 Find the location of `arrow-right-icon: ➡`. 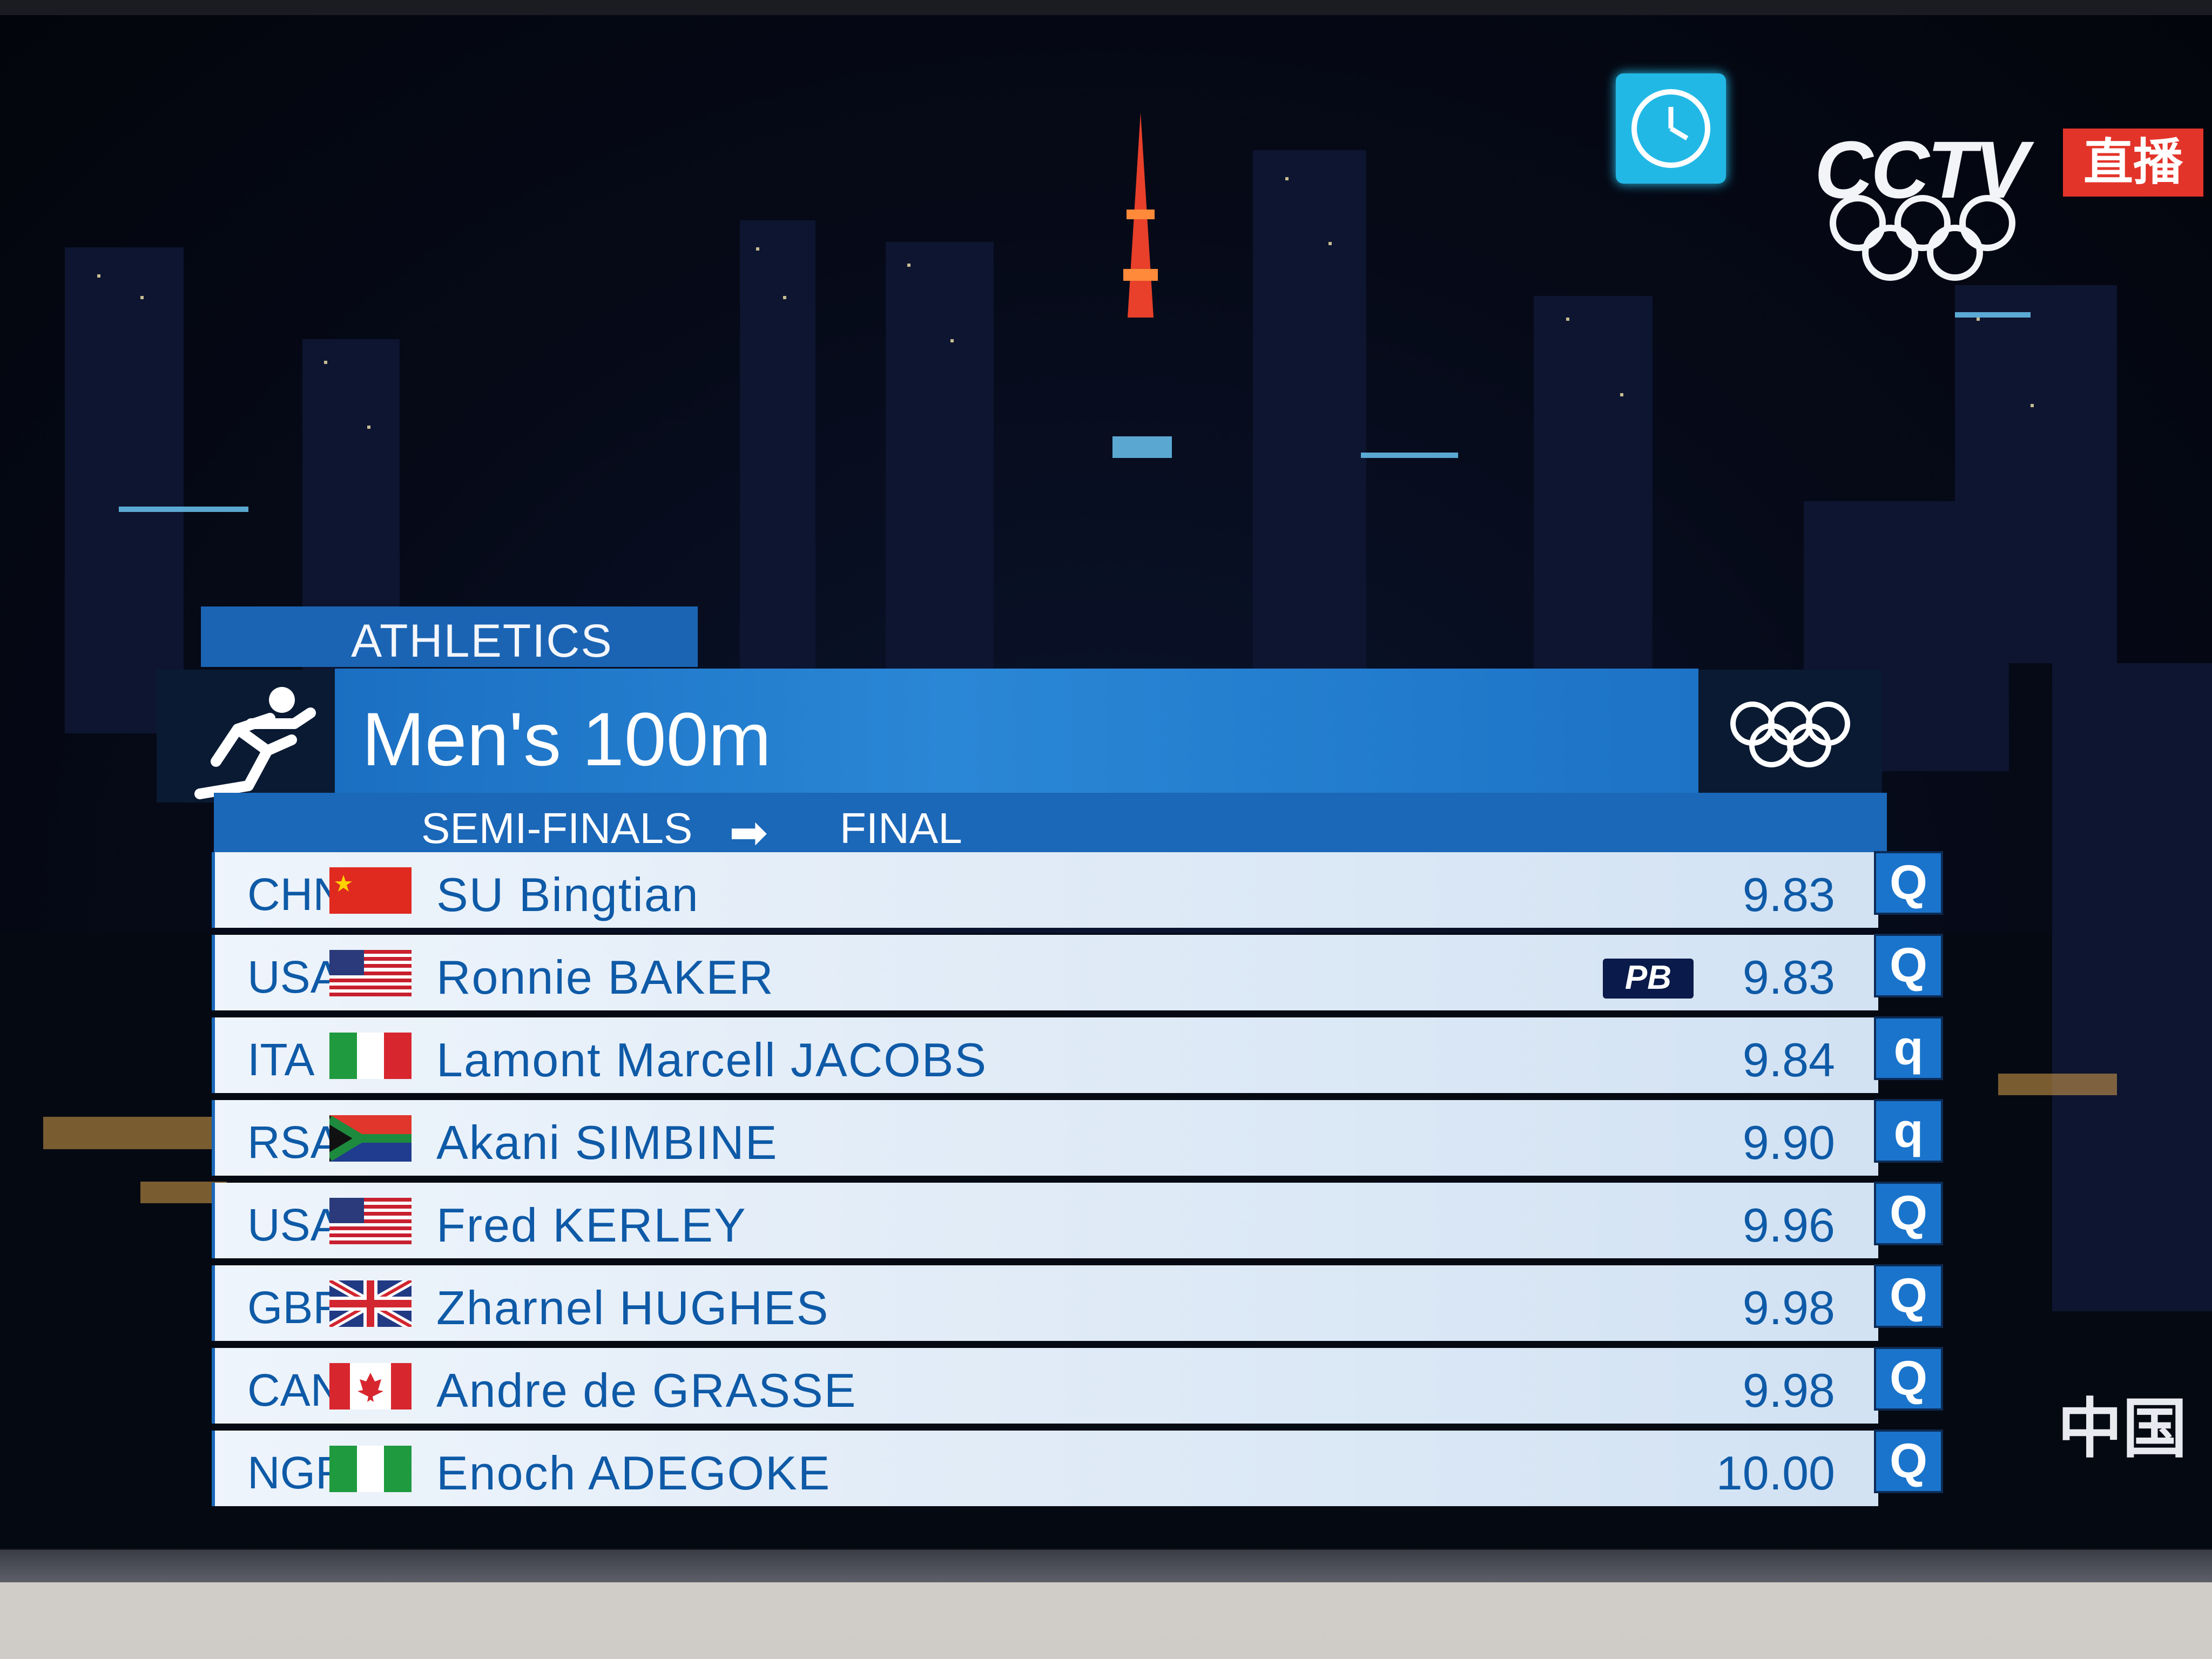

arrow-right-icon: ➡ is located at coordinates (748, 833).